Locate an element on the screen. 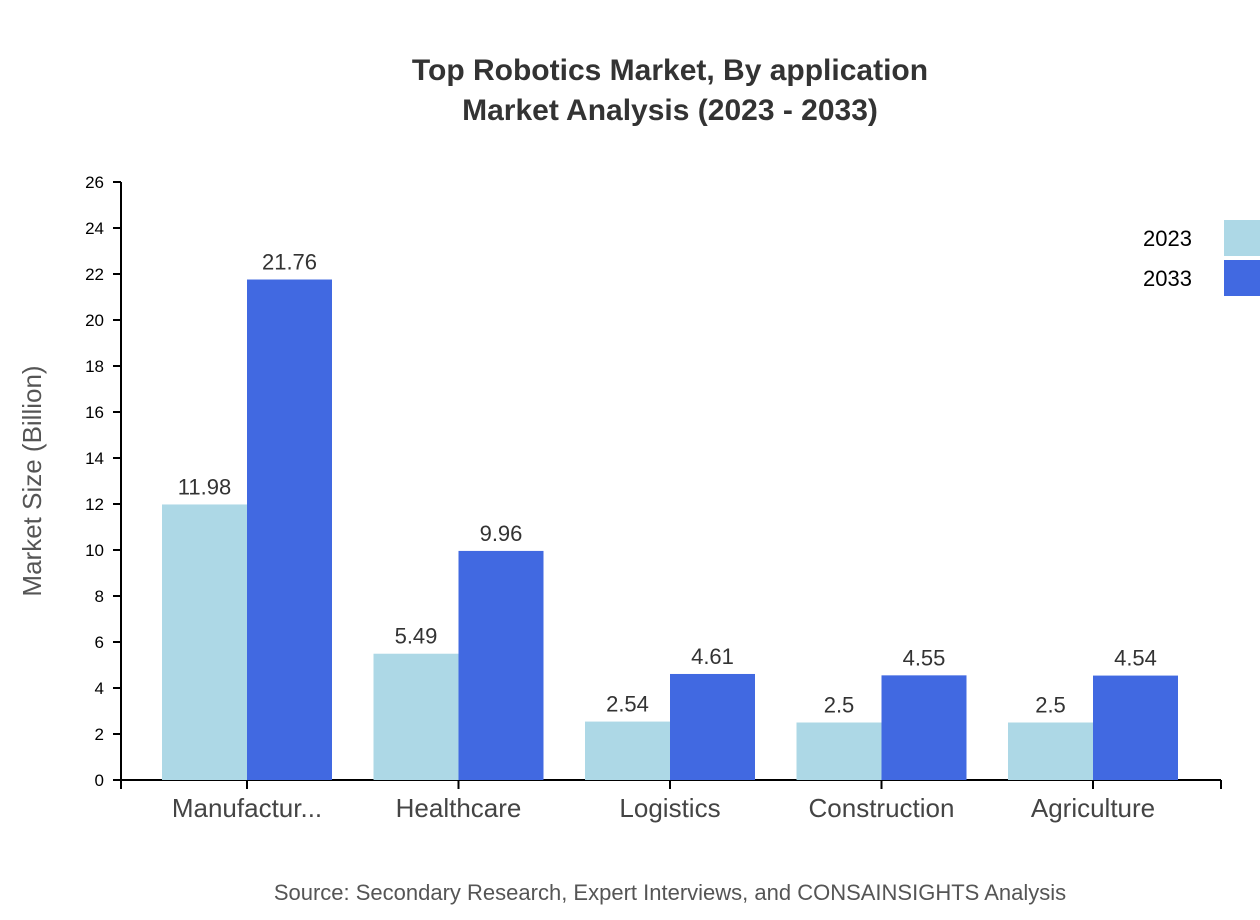 This screenshot has width=1260, height=920. y-tick-label: 4 is located at coordinates (99, 688).